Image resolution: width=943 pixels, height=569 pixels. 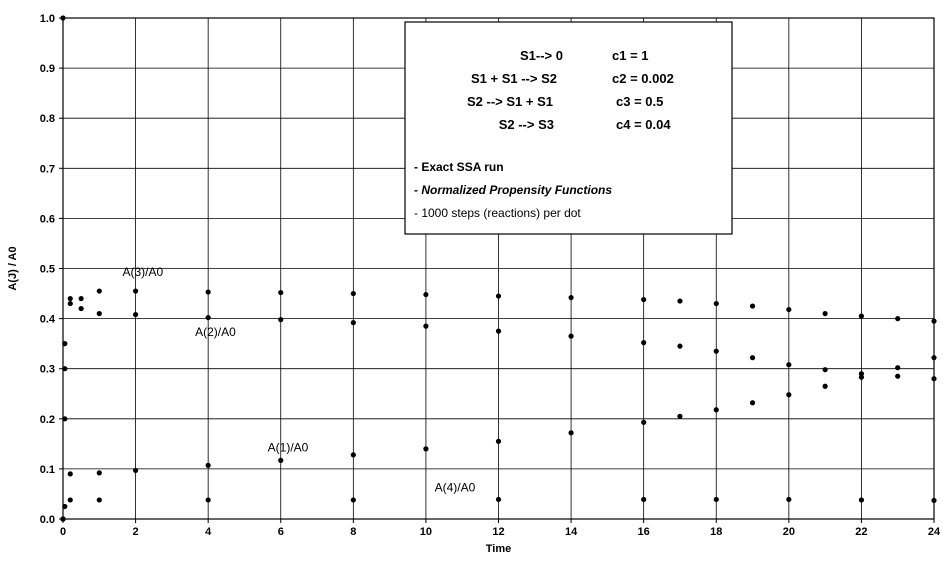 I want to click on legend-reaction: S2 --> S3, so click(x=526, y=124).